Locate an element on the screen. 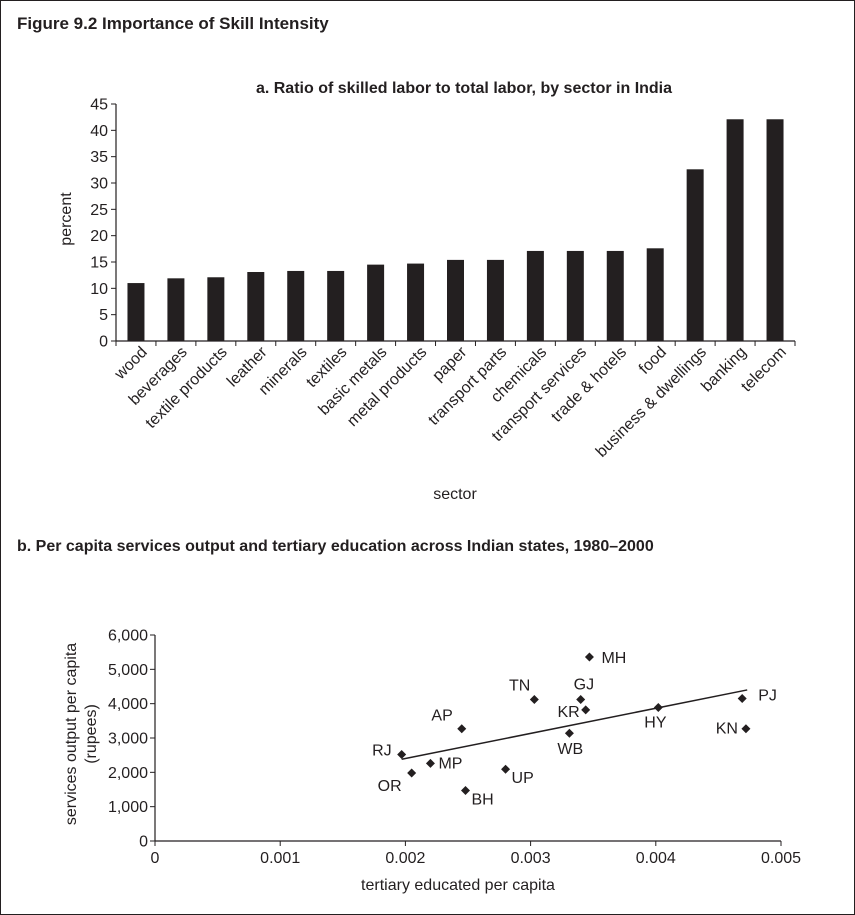  bar-chart-x-axis-label: sector is located at coordinates (455, 494).